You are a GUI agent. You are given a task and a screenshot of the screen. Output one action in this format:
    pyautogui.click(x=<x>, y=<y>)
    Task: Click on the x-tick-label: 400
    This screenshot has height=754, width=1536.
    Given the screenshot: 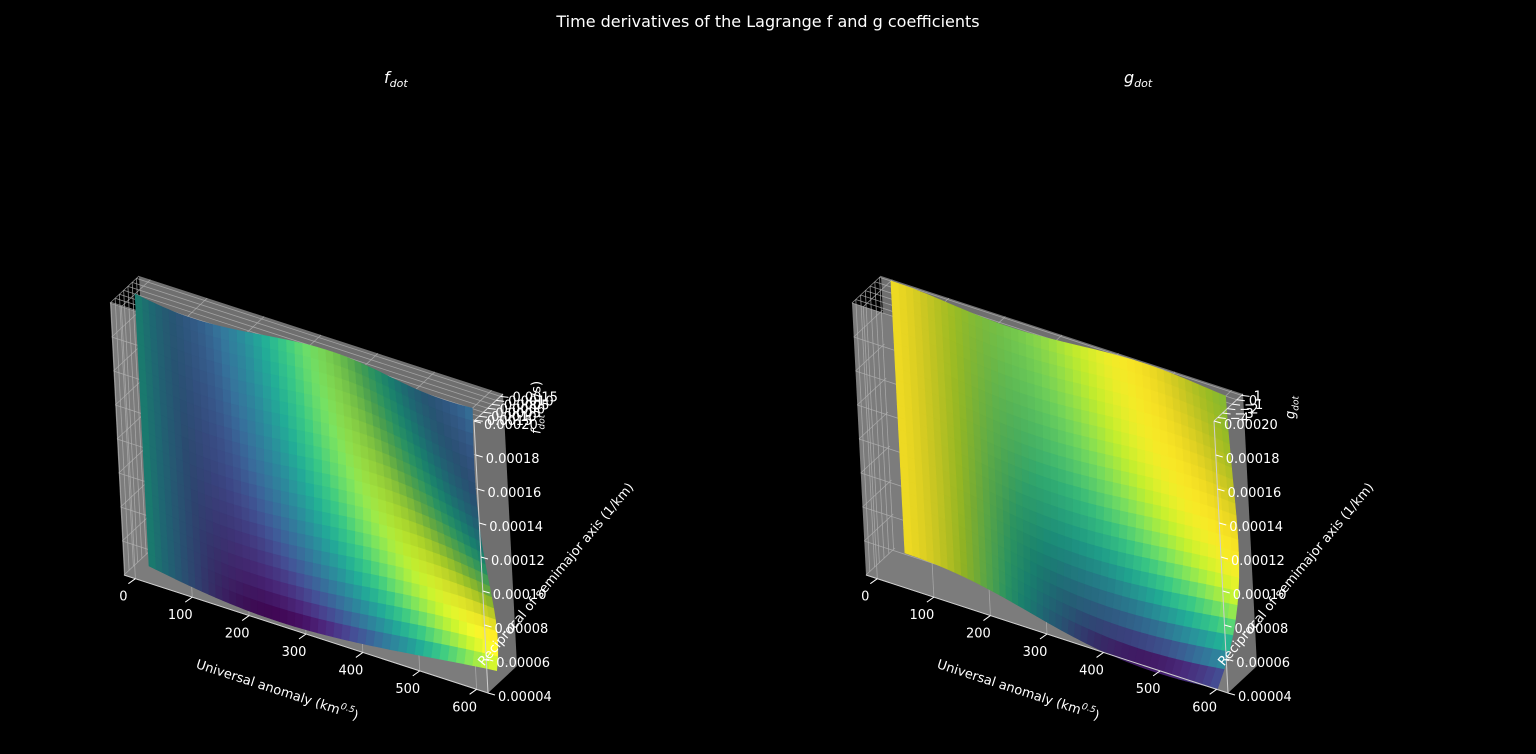 What is the action you would take?
    pyautogui.click(x=1091, y=670)
    